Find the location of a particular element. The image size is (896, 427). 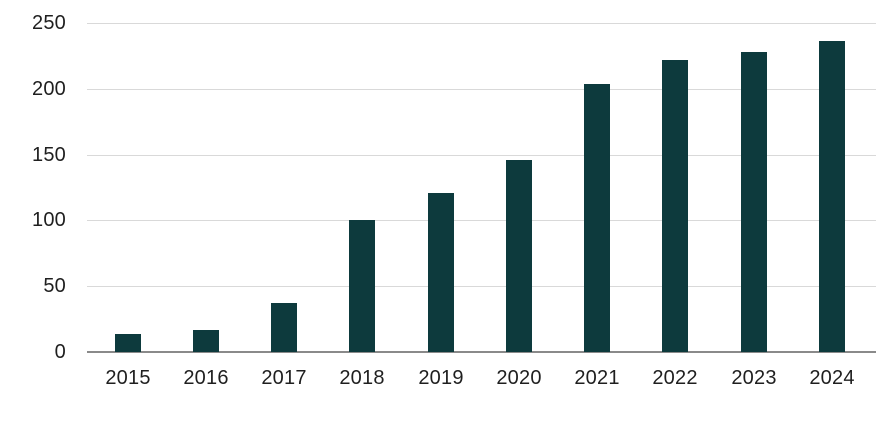

x-axis-label-2017: 2017 is located at coordinates (284, 378).